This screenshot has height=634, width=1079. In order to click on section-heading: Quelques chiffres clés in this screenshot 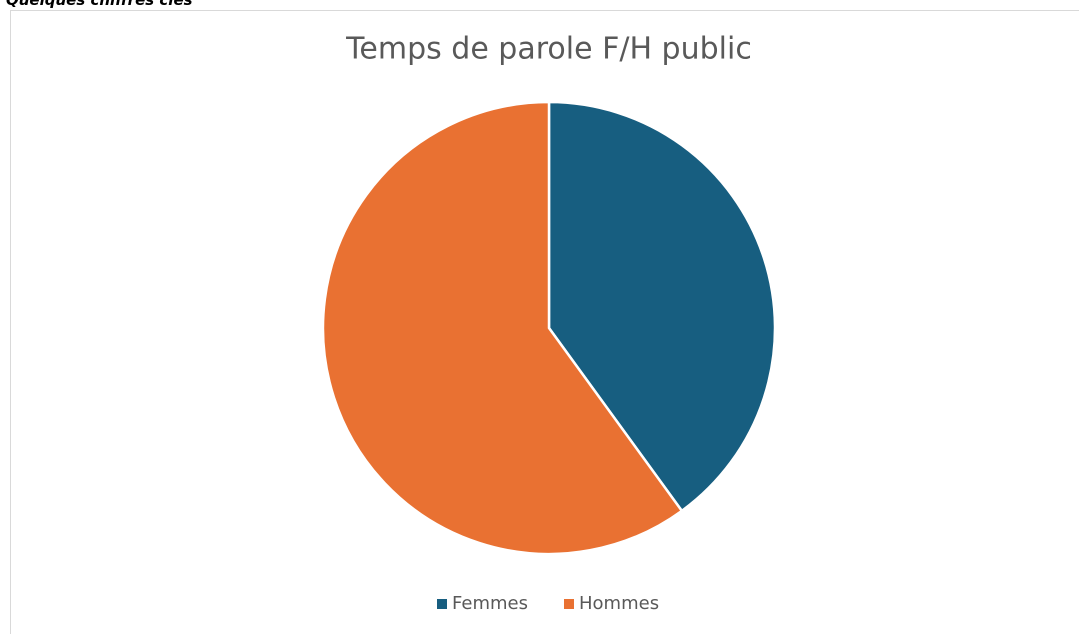, I will do `click(99, 4)`.